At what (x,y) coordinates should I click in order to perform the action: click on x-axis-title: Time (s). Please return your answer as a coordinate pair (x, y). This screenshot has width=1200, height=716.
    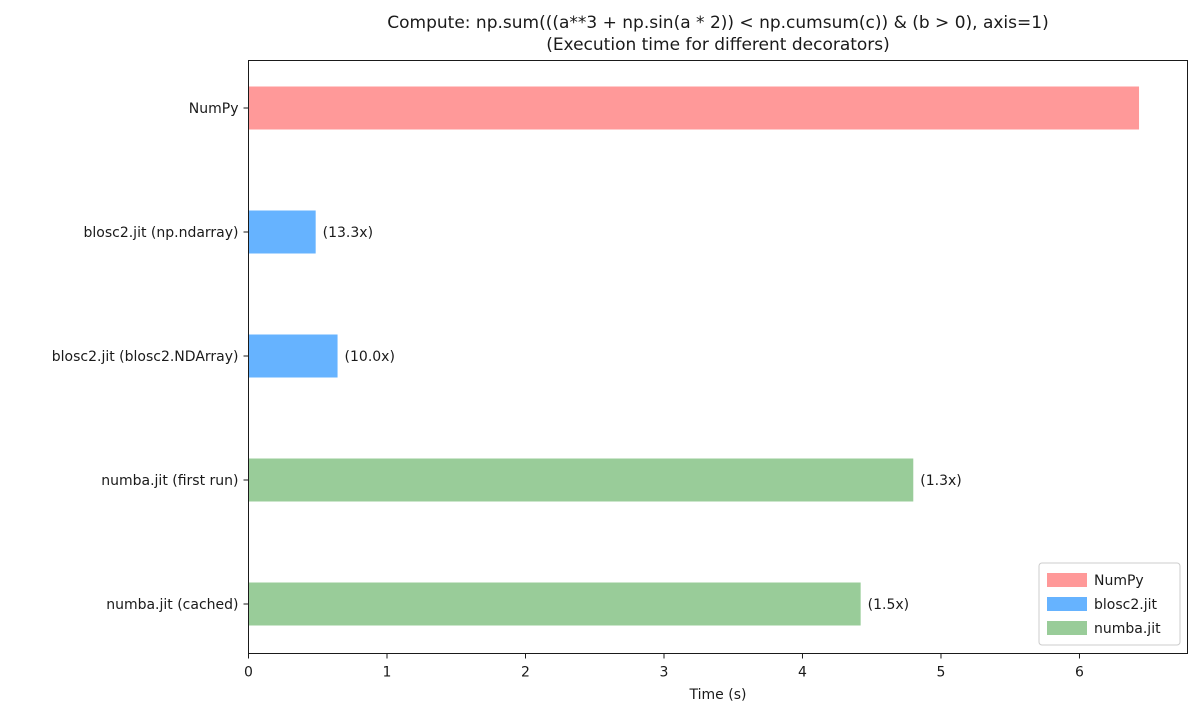
    Looking at the image, I should click on (718, 695).